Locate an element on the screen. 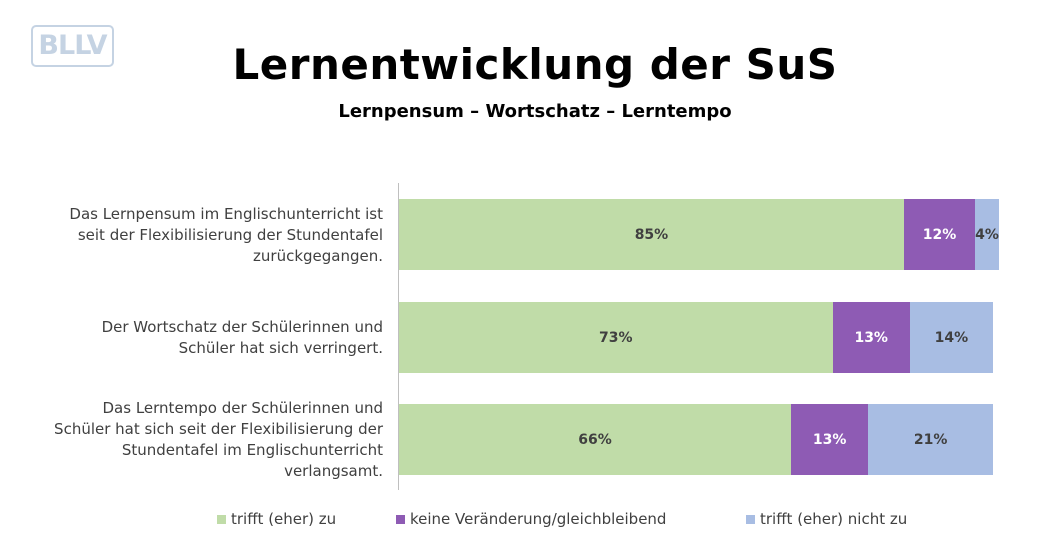 The width and height of the screenshot is (1038, 559). data-label: 21% is located at coordinates (930, 439).